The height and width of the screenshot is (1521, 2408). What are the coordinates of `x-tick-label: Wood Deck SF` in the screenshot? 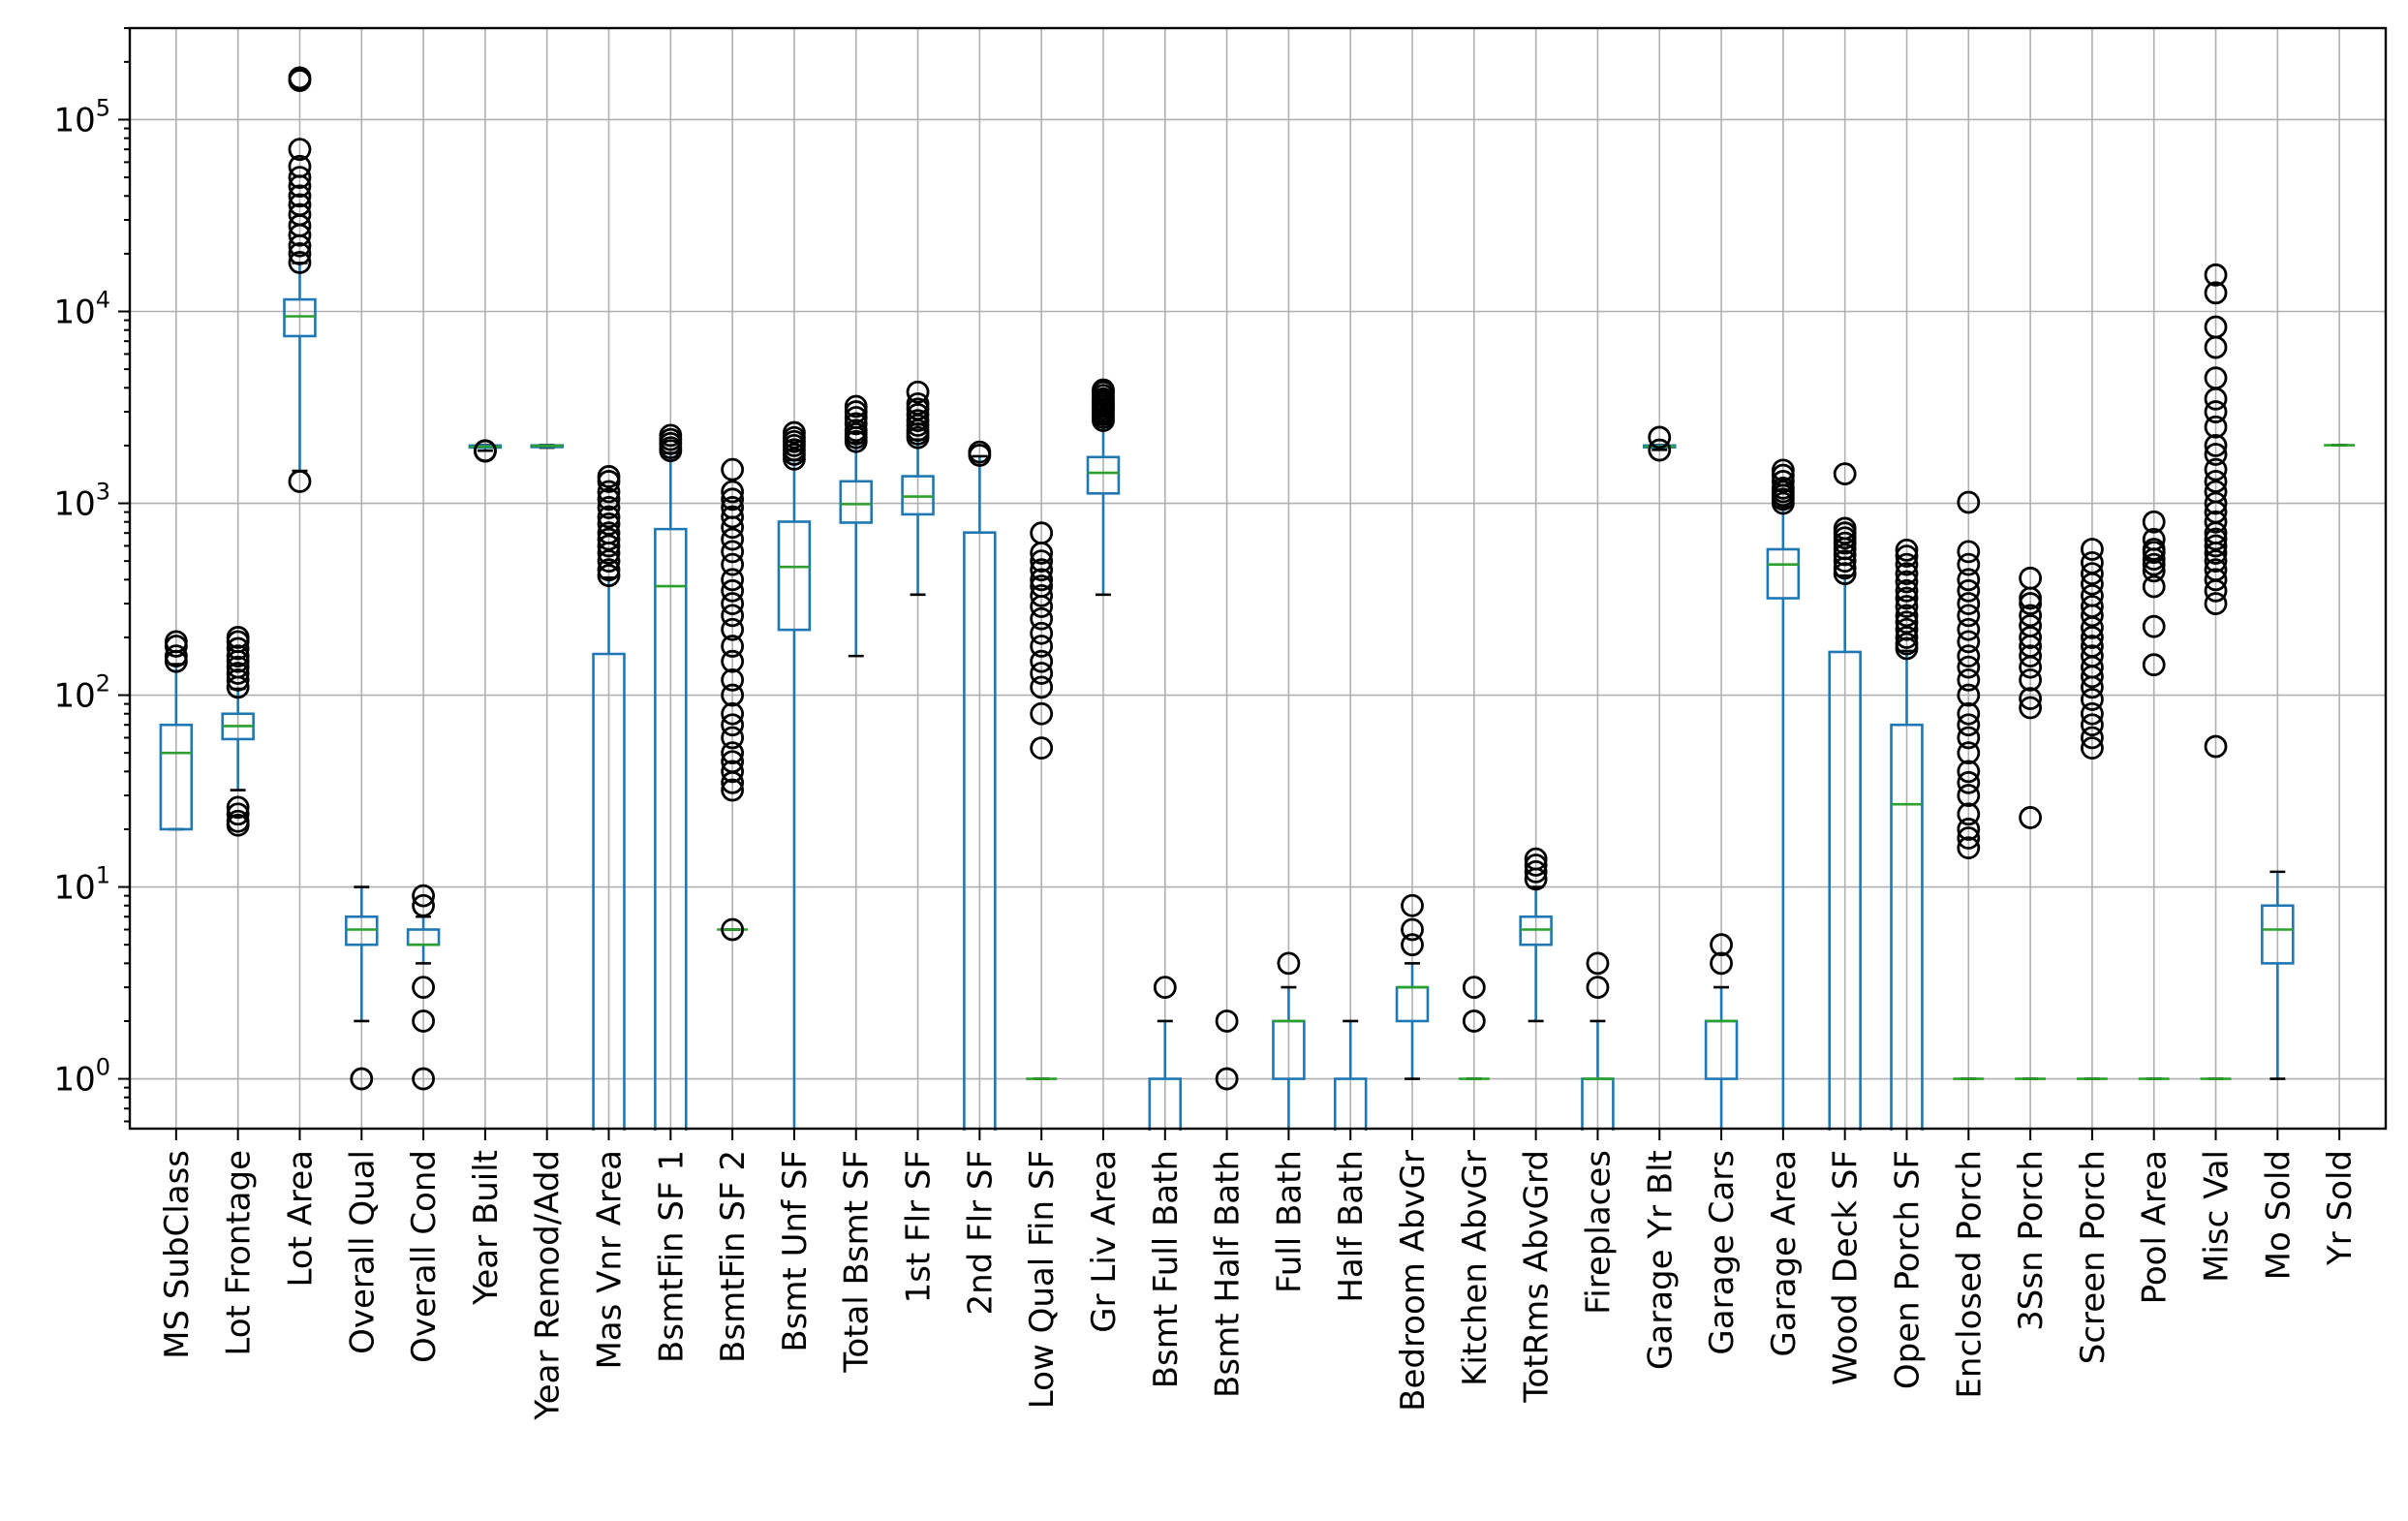 It's located at (1846, 1268).